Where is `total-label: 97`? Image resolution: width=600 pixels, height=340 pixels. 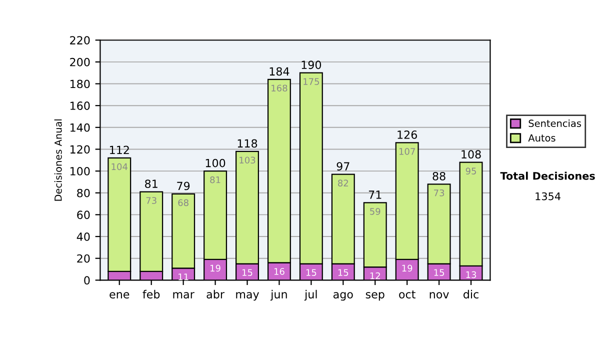
total-label: 97 is located at coordinates (343, 166).